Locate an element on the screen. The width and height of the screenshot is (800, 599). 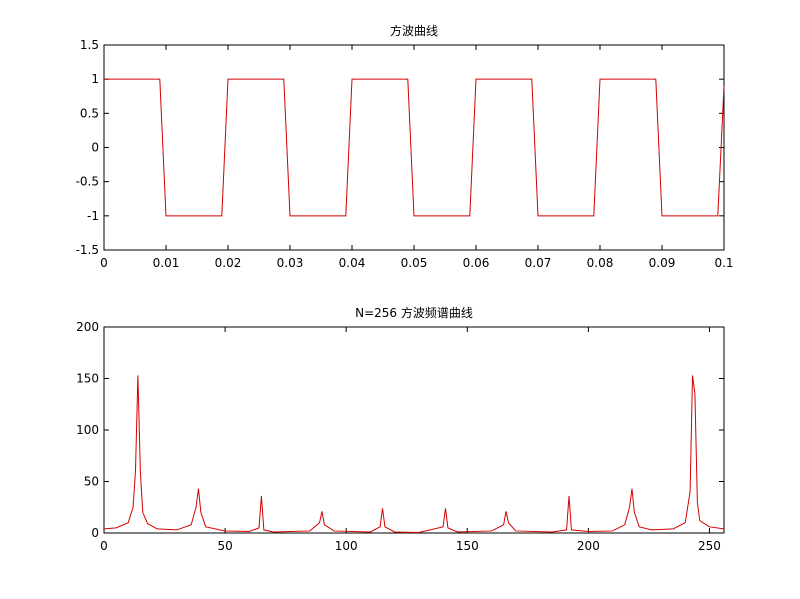
x-tick-label: 0.09 is located at coordinates (662, 263).